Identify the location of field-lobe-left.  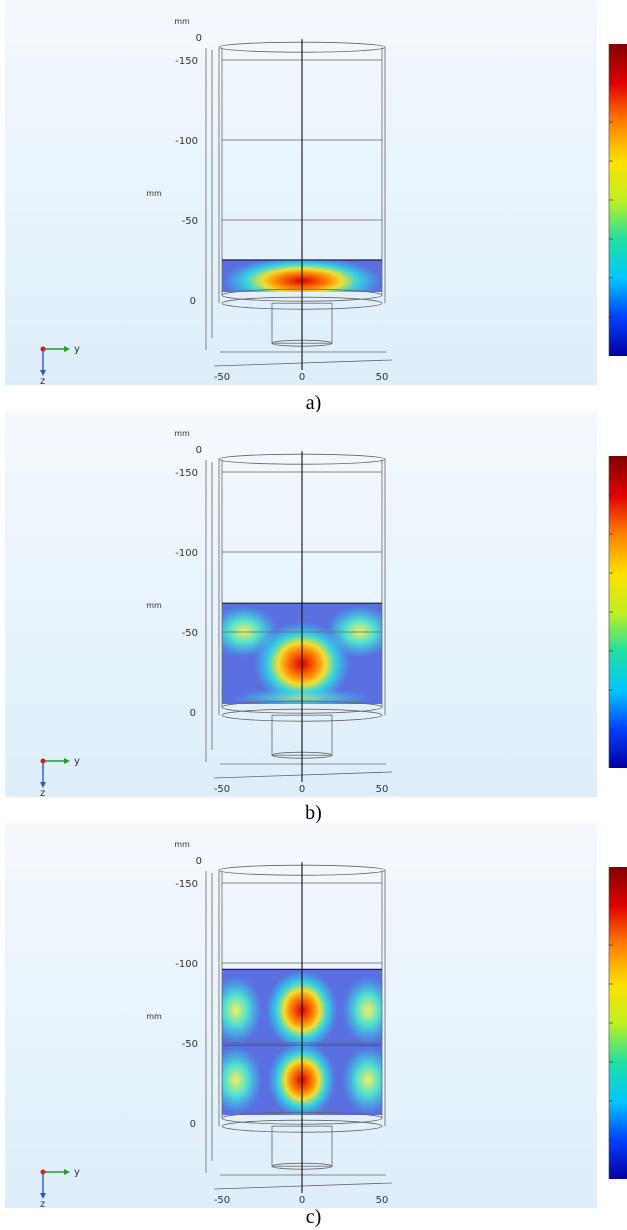
(250, 631).